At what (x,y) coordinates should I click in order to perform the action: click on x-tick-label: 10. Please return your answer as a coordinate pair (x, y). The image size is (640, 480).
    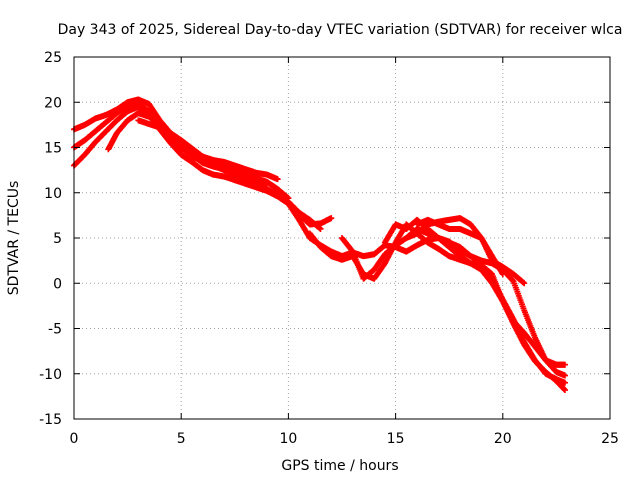
    Looking at the image, I should click on (288, 439).